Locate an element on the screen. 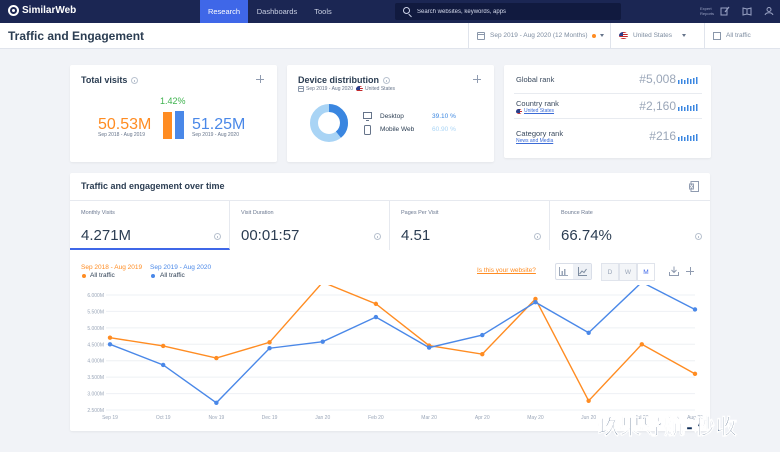 The image size is (780, 452). metric-pages-per-visit: Pages Per Visit 4.51 is located at coordinates (470, 225).